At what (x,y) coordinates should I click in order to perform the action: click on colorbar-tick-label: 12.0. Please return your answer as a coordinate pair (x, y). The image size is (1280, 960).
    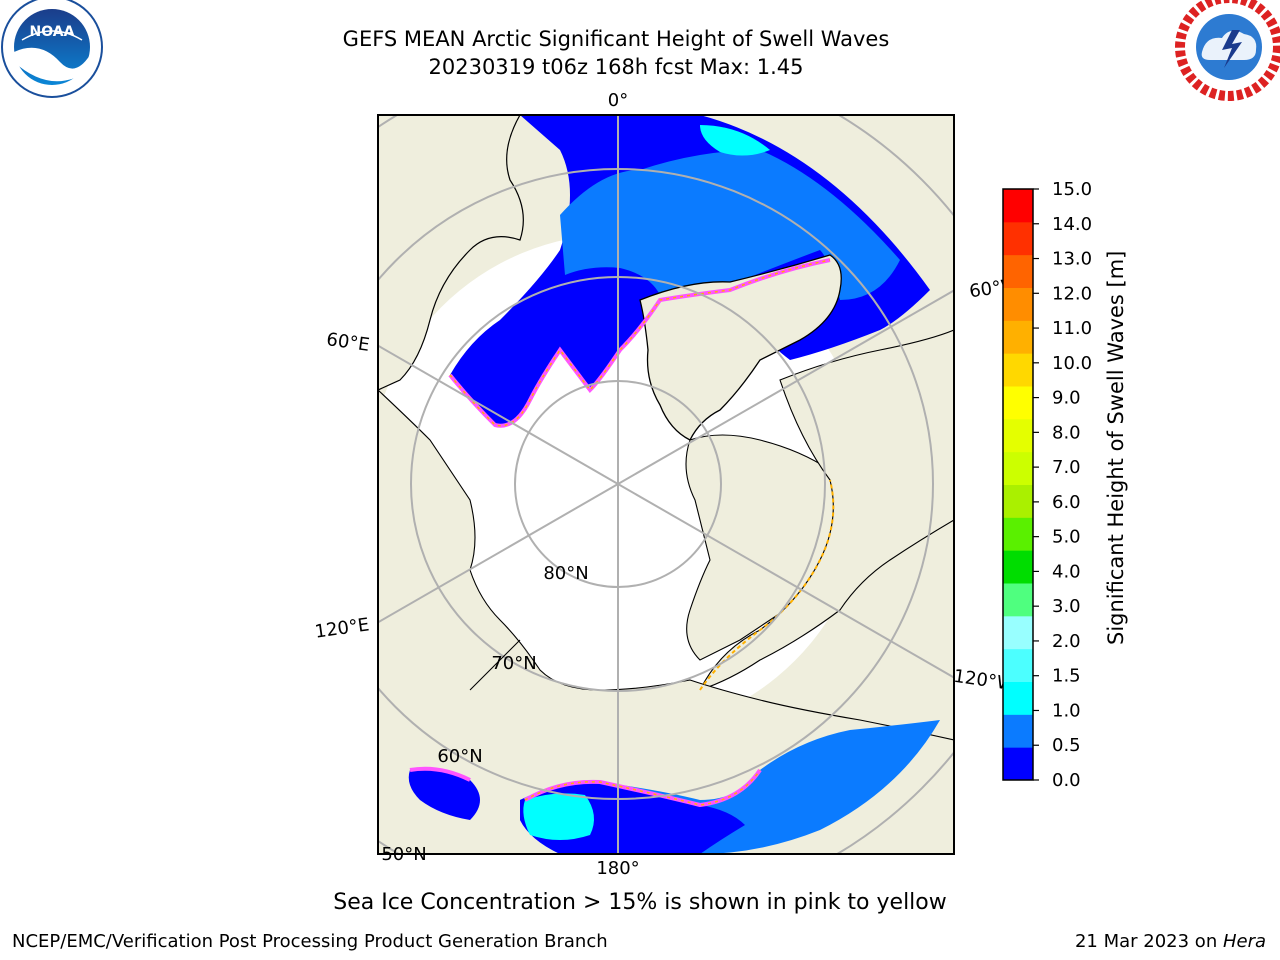
    Looking at the image, I should click on (1072, 293).